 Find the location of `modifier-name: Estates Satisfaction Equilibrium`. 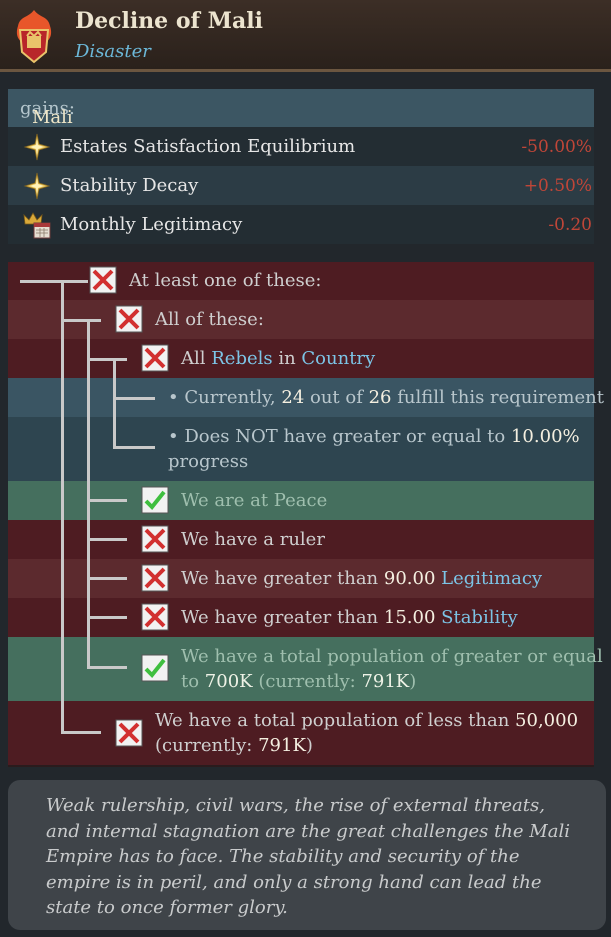

modifier-name: Estates Satisfaction Equilibrium is located at coordinates (208, 146).